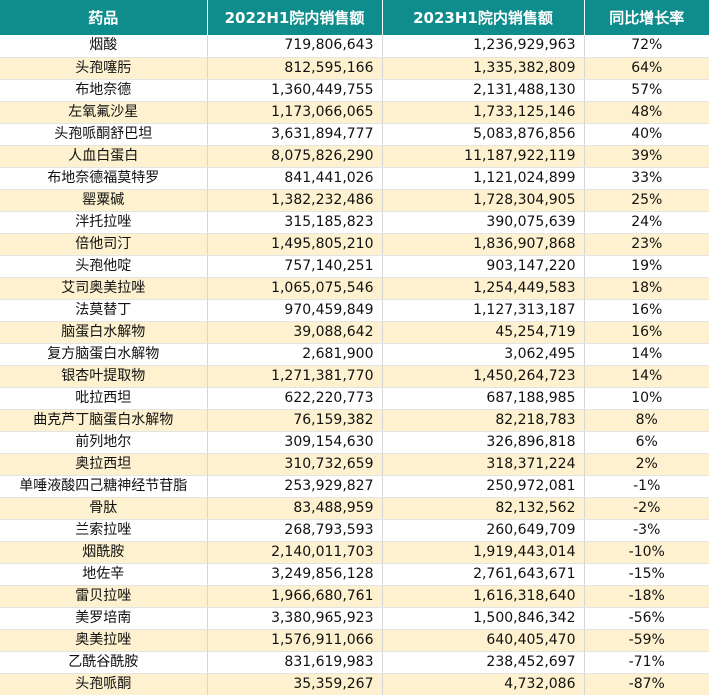 The width and height of the screenshot is (709, 695). Describe the element at coordinates (483, 464) in the screenshot. I see `sales-2023h1-cell: 318,371,224` at that location.